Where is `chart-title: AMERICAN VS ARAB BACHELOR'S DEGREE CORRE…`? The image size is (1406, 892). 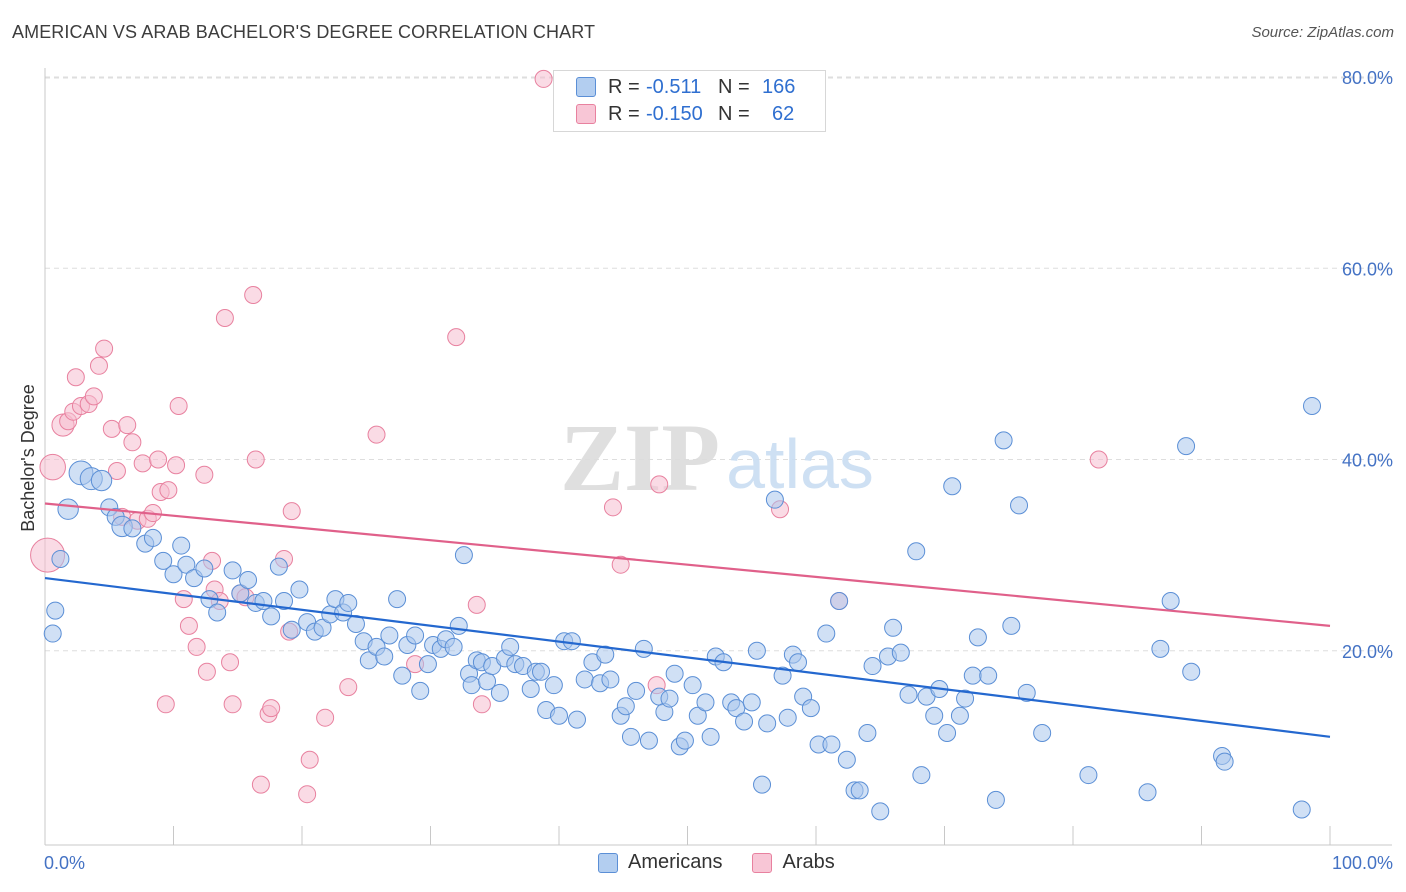 chart-title: AMERICAN VS ARAB BACHELOR'S DEGREE CORRE… is located at coordinates (304, 32).